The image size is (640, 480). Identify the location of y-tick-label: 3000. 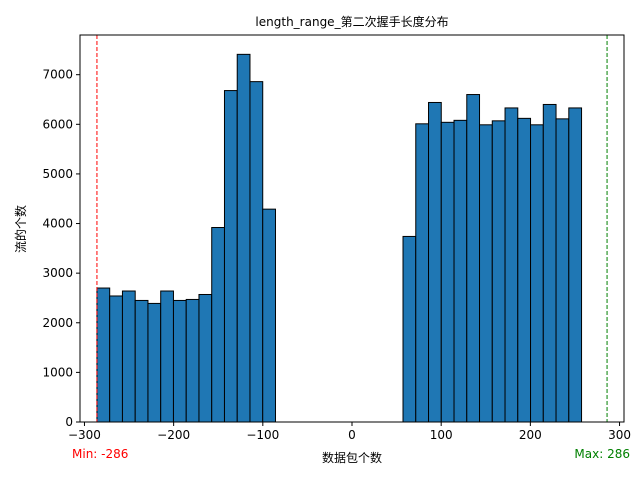
(57, 273).